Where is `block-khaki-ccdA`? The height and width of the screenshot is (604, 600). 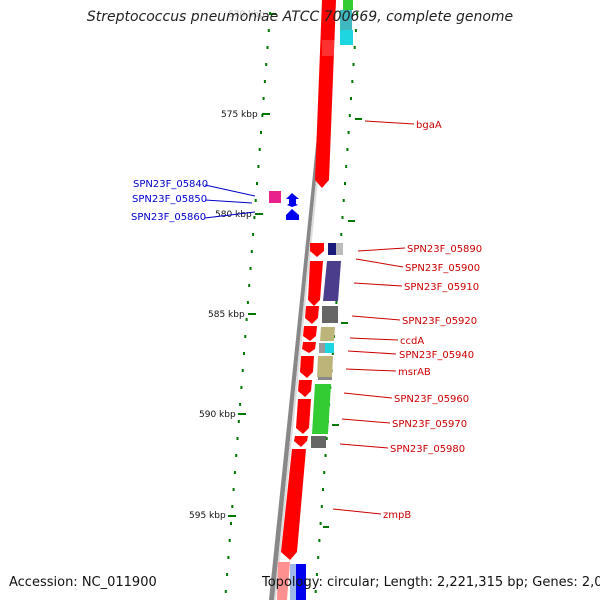 block-khaki-ccdA is located at coordinates (327, 334).